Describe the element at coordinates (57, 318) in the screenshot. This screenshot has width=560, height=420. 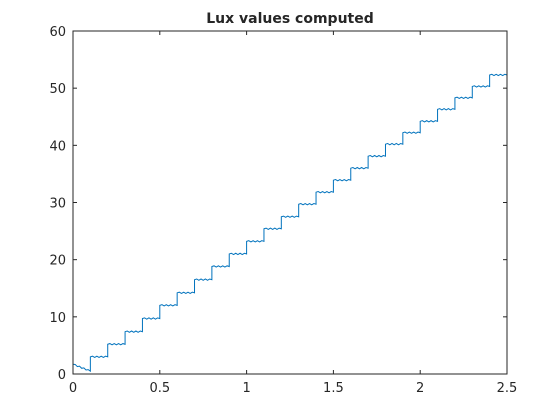
I see `y-tick-label: 10` at that location.